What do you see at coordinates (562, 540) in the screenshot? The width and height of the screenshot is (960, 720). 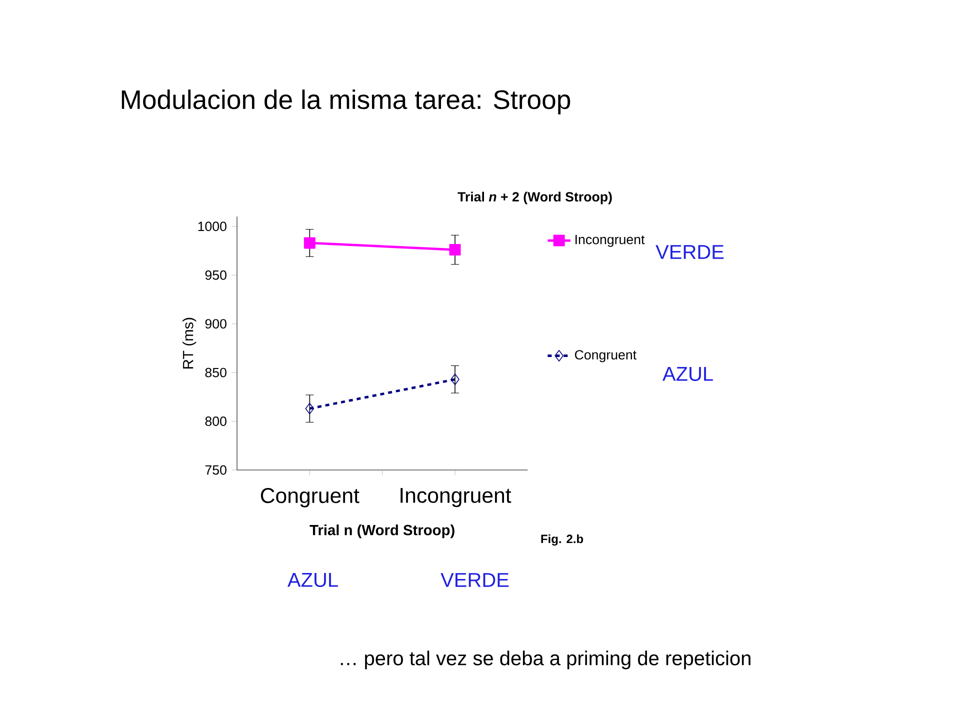 I see `caption: Fig. 2.b` at bounding box center [562, 540].